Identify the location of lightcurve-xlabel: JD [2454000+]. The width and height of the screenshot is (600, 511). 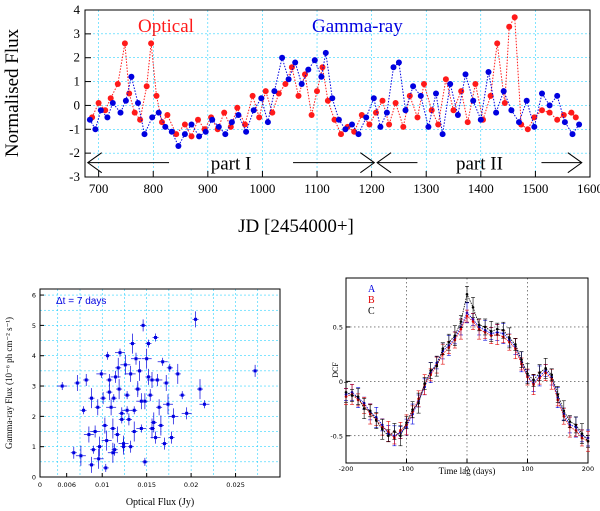
(296, 226).